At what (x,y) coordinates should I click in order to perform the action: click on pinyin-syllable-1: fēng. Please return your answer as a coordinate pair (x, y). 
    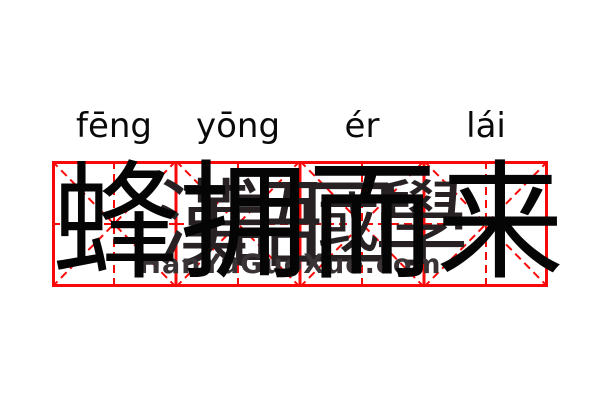
    Looking at the image, I should click on (114, 126).